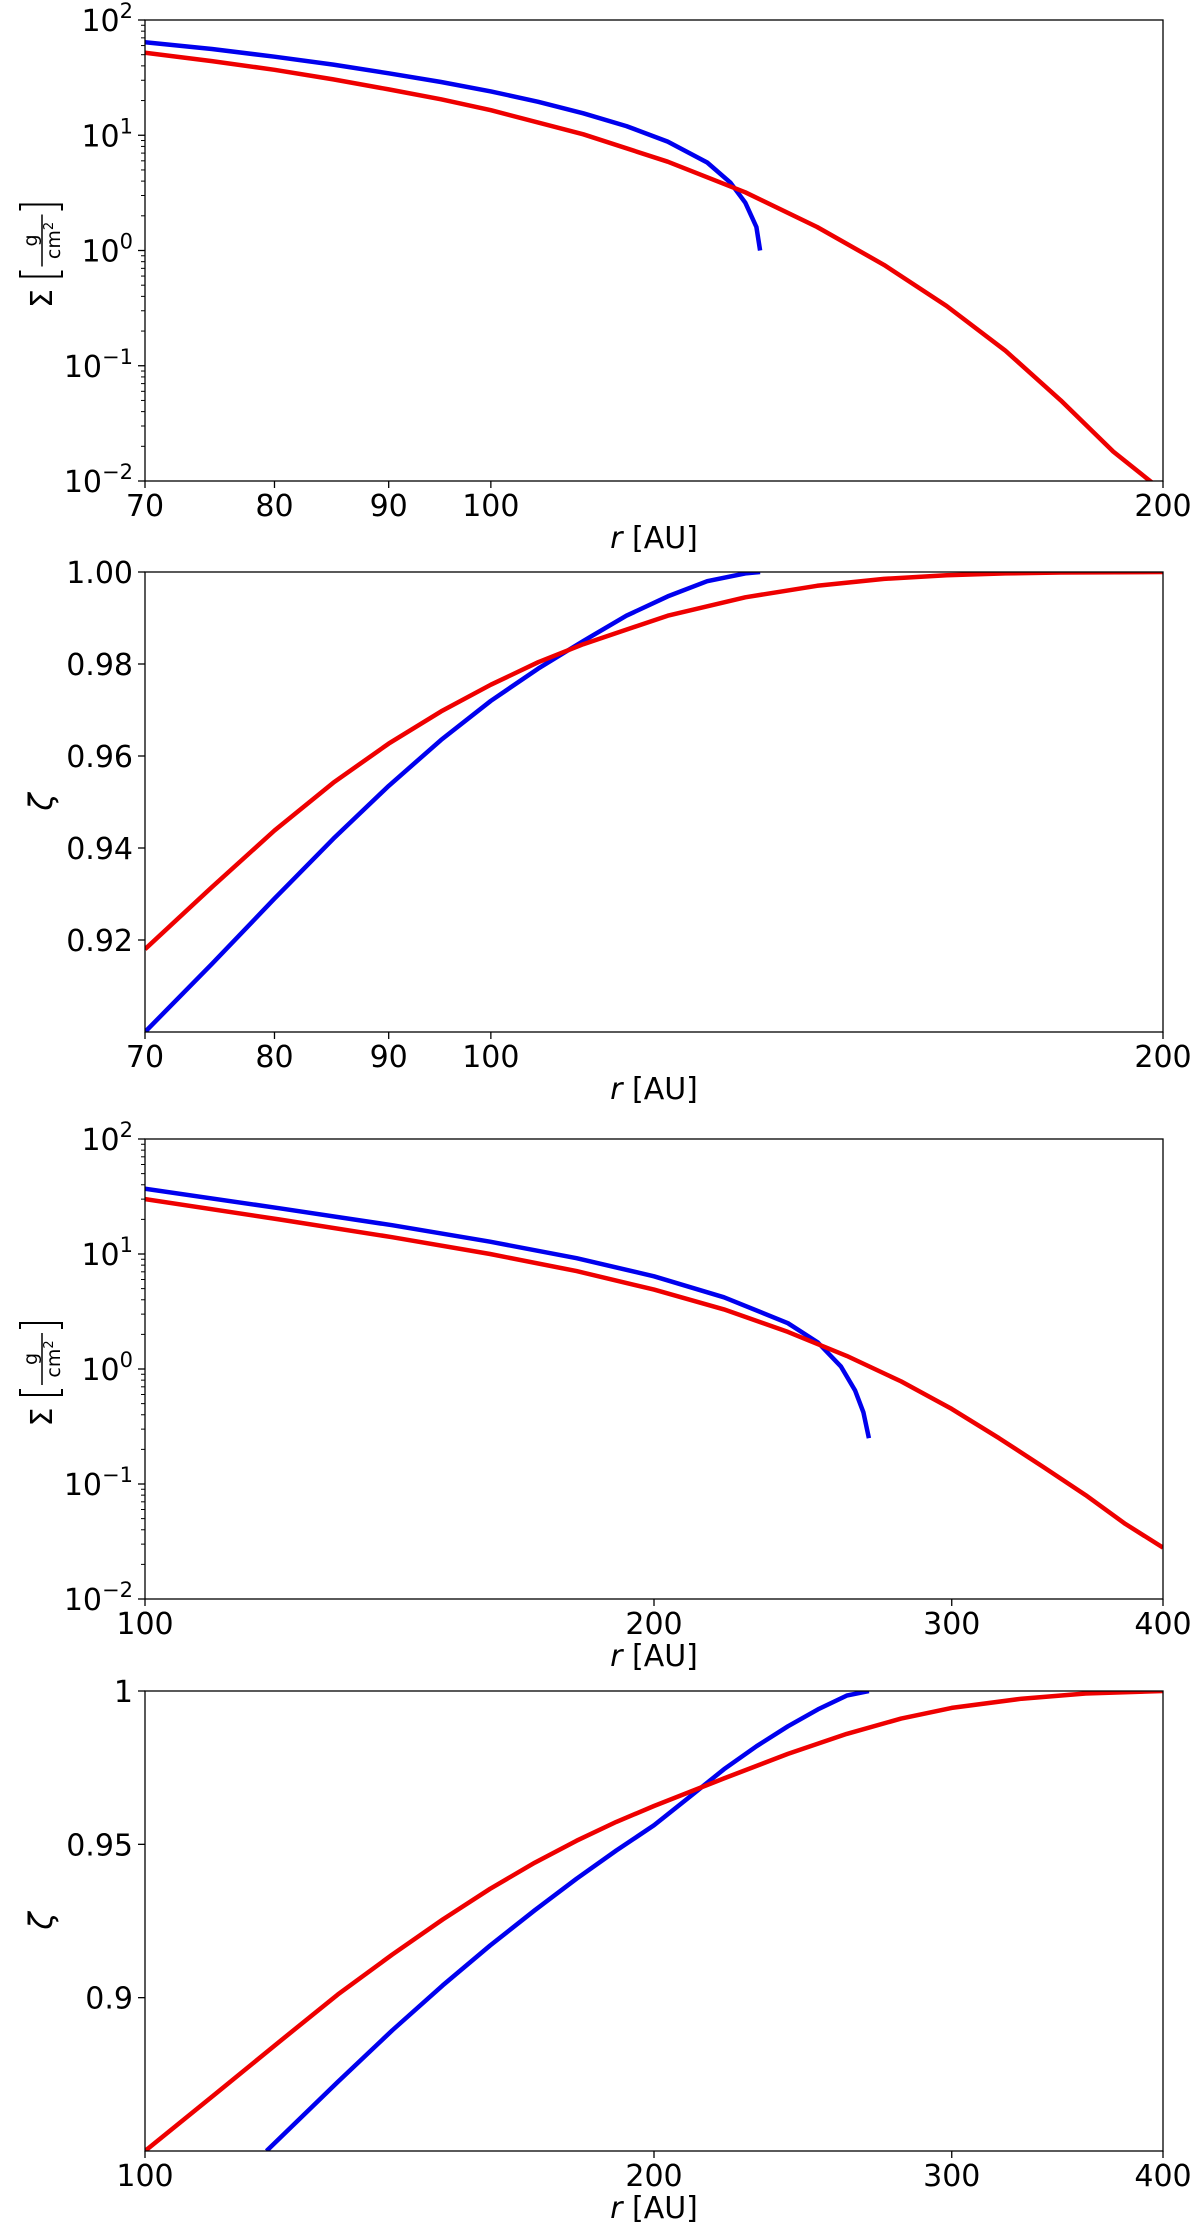 The height and width of the screenshot is (2233, 1200). I want to click on y-tick-label: 0.95, so click(99, 1845).